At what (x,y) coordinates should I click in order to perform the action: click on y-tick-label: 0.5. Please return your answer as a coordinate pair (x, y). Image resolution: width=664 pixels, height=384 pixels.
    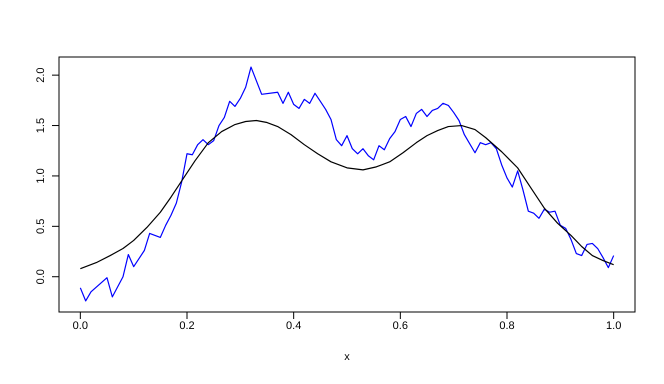
    Looking at the image, I should click on (41, 226).